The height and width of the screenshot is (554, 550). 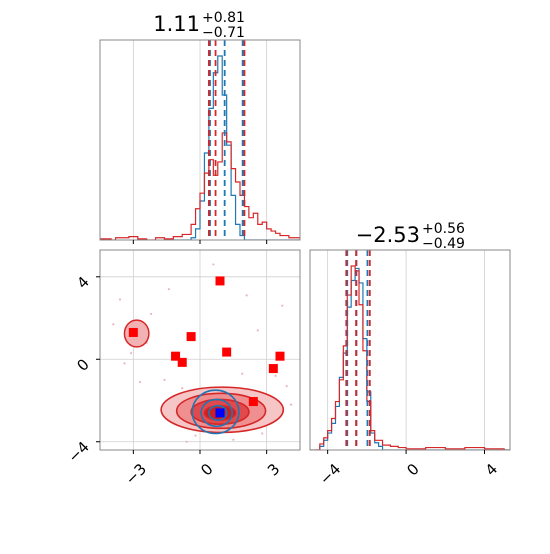 I want to click on p3-xtick-label: −4, so click(x=330, y=474).